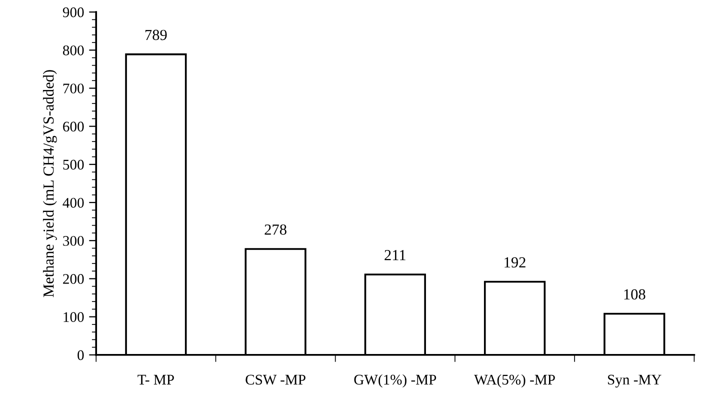 The image size is (712, 401). Describe the element at coordinates (395, 381) in the screenshot. I see `x-tick-label: GW(1%) -MP` at that location.